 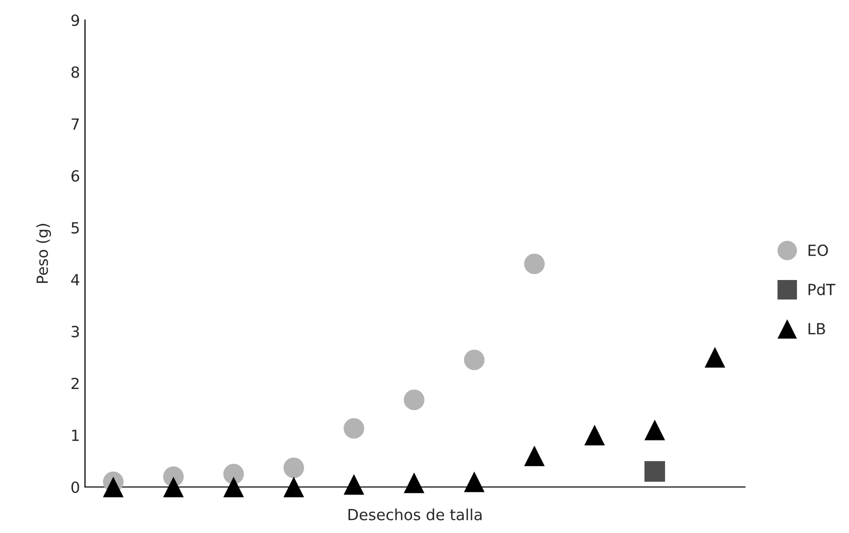 What do you see at coordinates (816, 328) in the screenshot?
I see `legend-label: LB` at bounding box center [816, 328].